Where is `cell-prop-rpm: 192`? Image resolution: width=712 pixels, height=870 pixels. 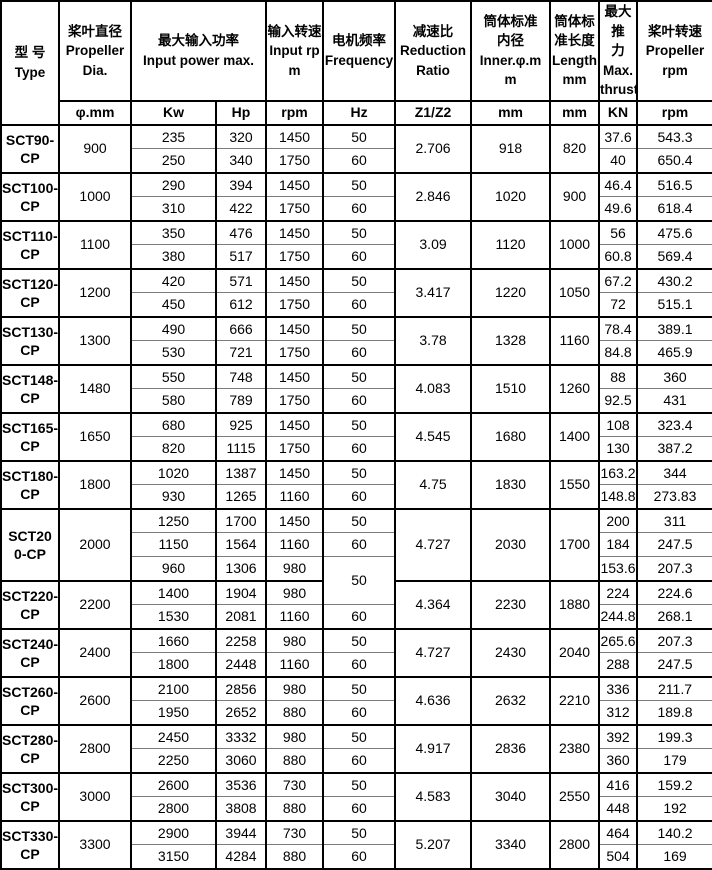 cell-prop-rpm: 192 is located at coordinates (674, 809).